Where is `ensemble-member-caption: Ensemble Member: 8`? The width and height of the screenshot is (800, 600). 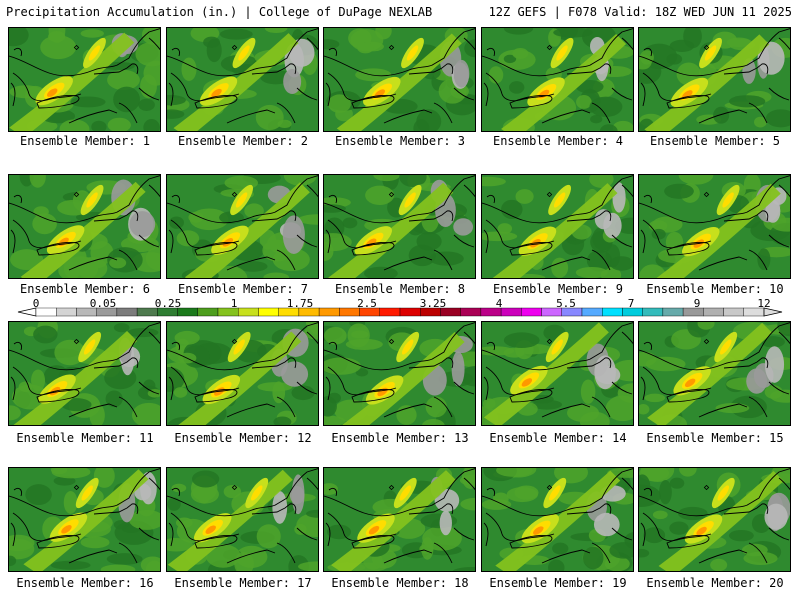 ensemble-member-caption: Ensemble Member: 8 is located at coordinates (400, 289).